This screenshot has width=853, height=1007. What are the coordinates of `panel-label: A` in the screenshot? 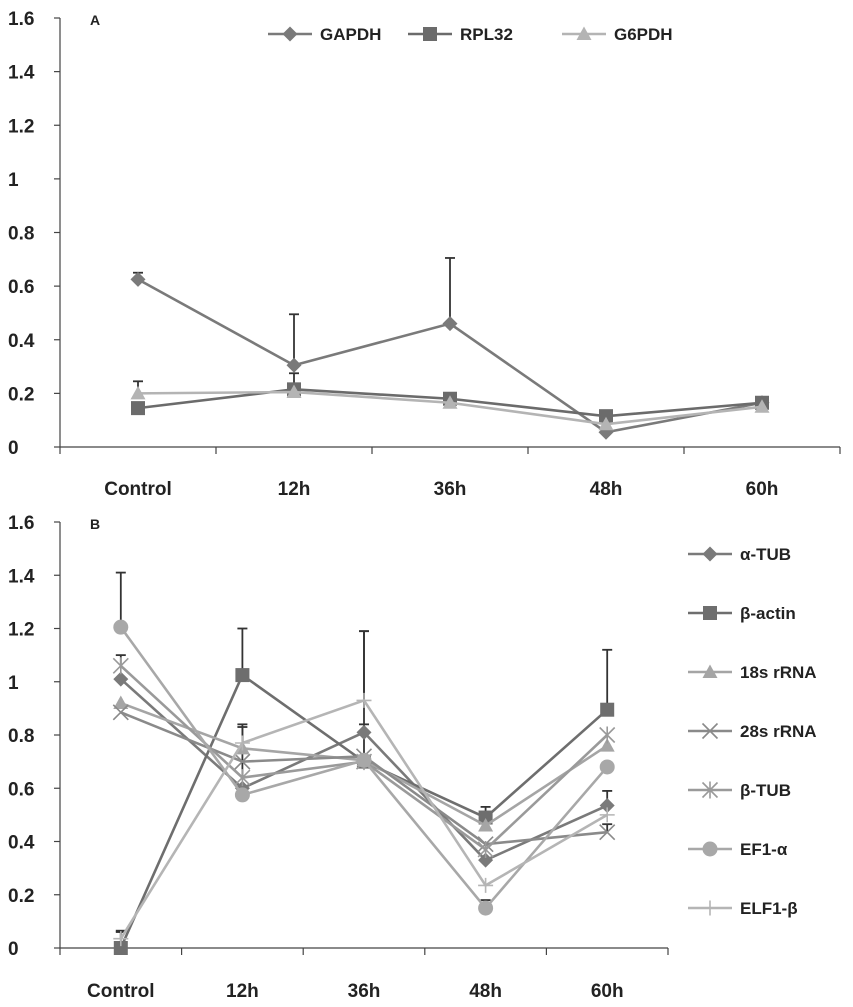 It's located at (95, 20).